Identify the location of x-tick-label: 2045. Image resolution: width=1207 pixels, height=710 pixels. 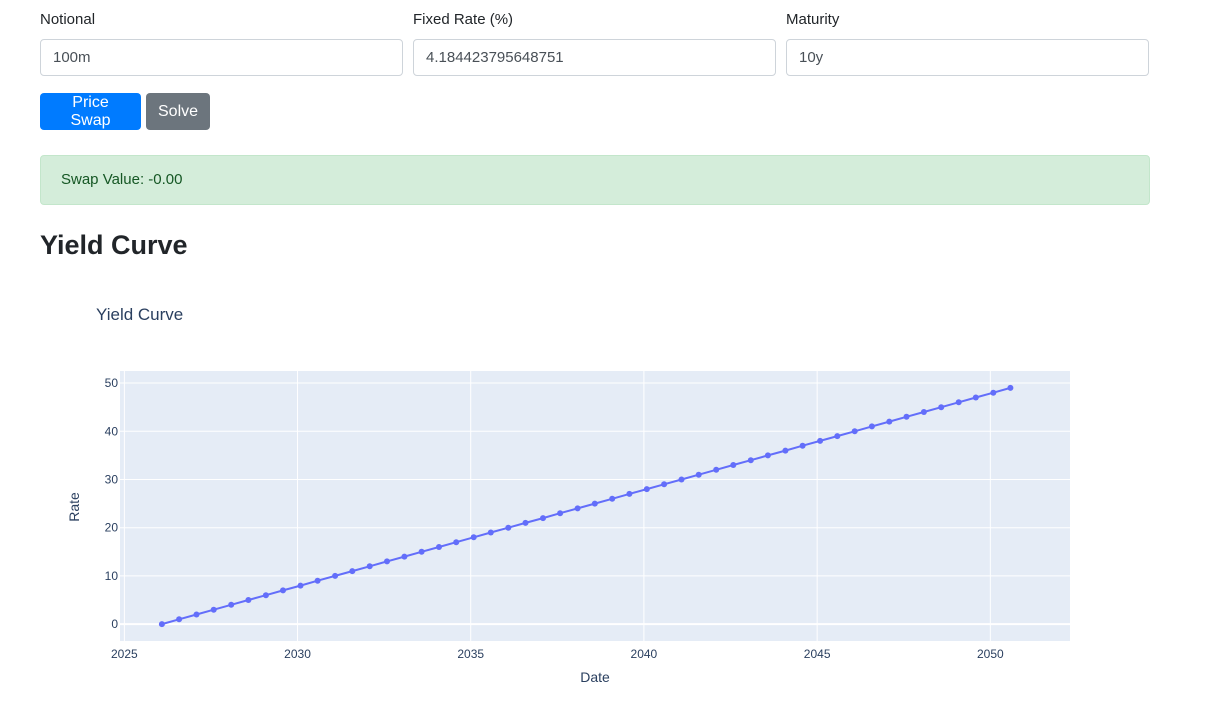
(817, 654).